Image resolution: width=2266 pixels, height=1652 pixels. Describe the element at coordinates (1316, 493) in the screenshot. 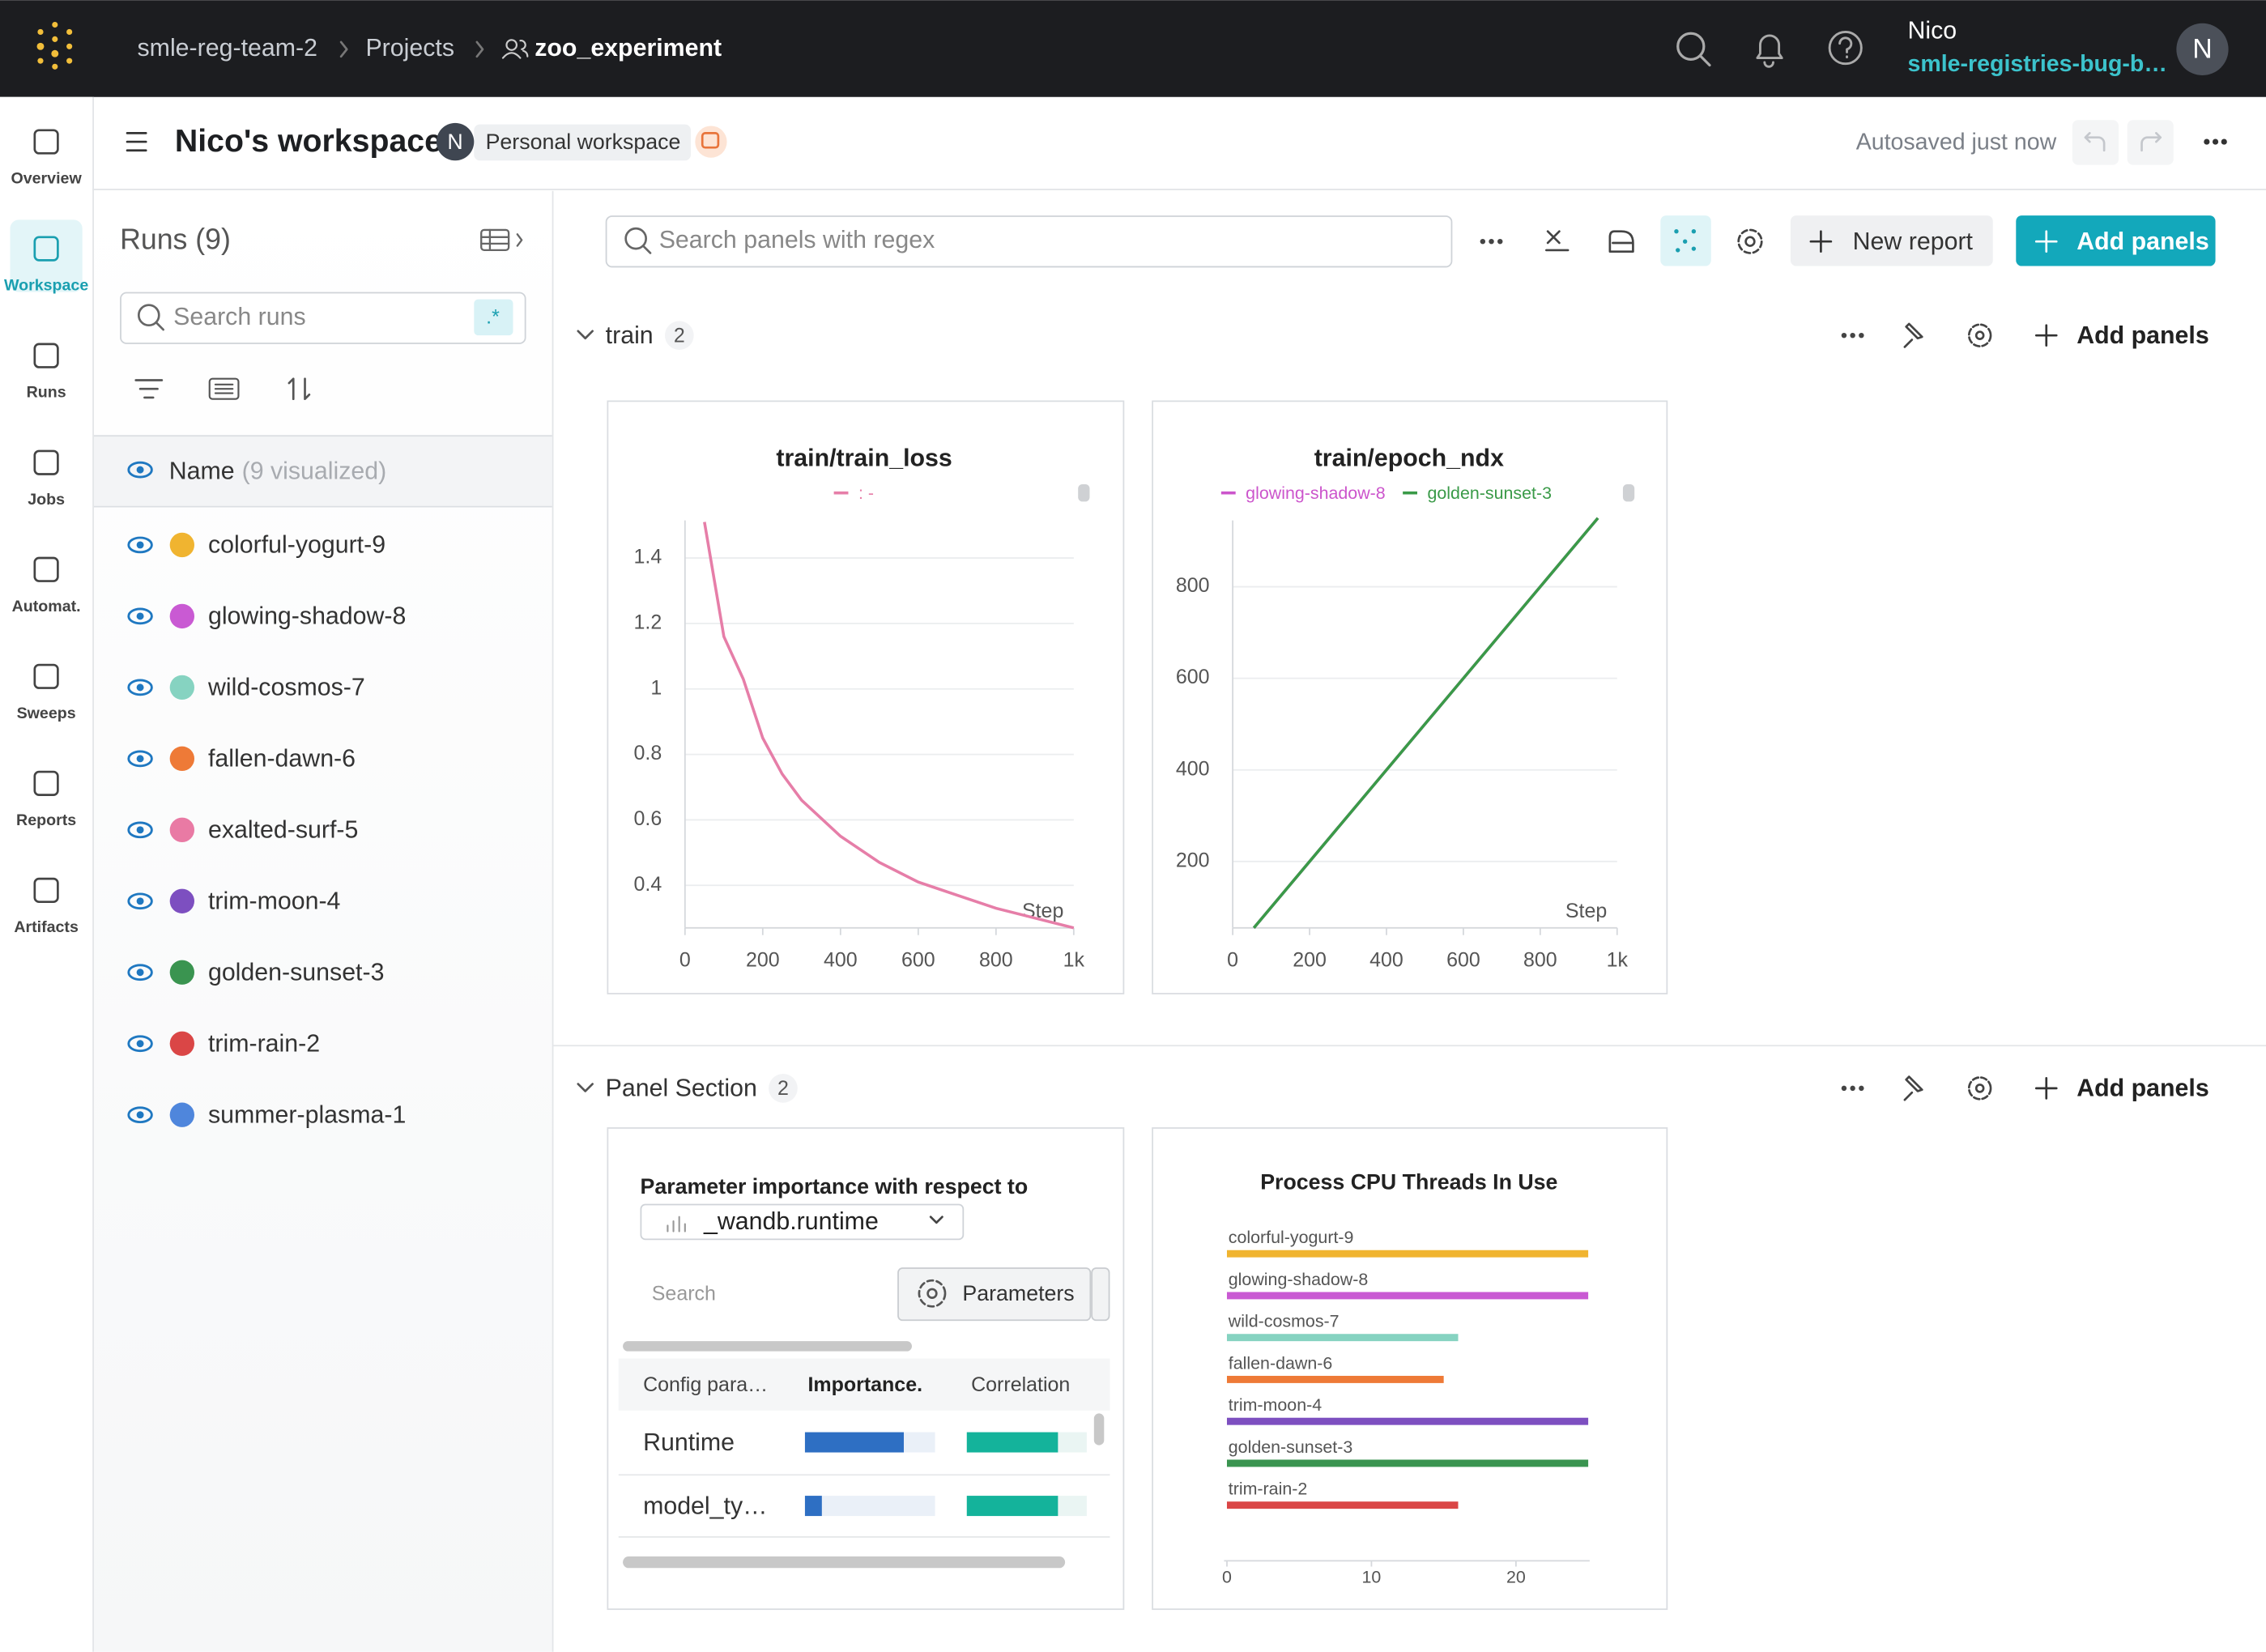

I see `legend-label: glowing-shadow-8` at that location.